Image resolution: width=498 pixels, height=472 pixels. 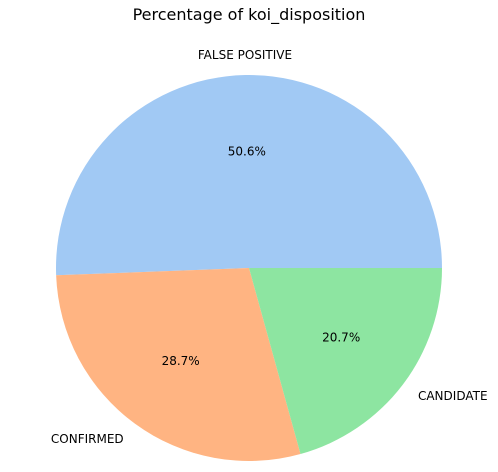 What do you see at coordinates (341, 338) in the screenshot?
I see `slice-percent-candidate: 20.7%` at bounding box center [341, 338].